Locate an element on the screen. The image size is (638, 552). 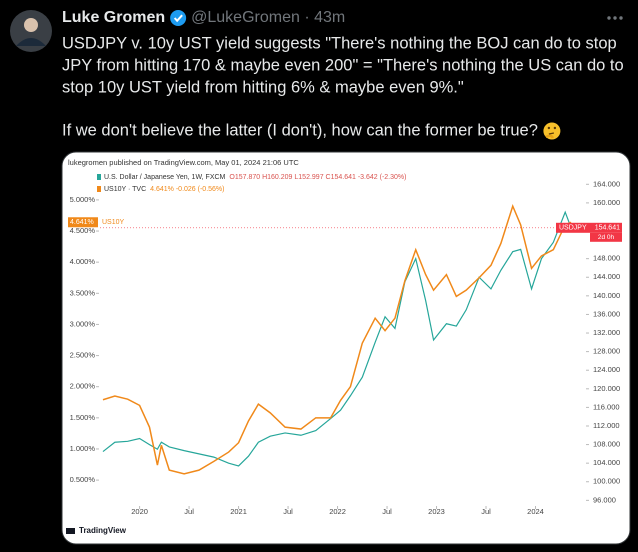
x-tick-label: 2021 is located at coordinates (238, 511).